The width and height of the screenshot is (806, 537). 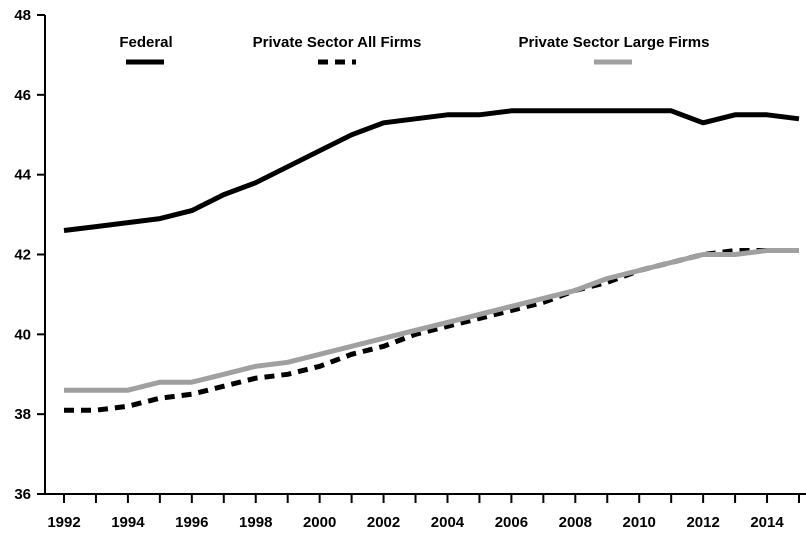 What do you see at coordinates (614, 42) in the screenshot?
I see `legend-label: Private Sector Large Firms` at bounding box center [614, 42].